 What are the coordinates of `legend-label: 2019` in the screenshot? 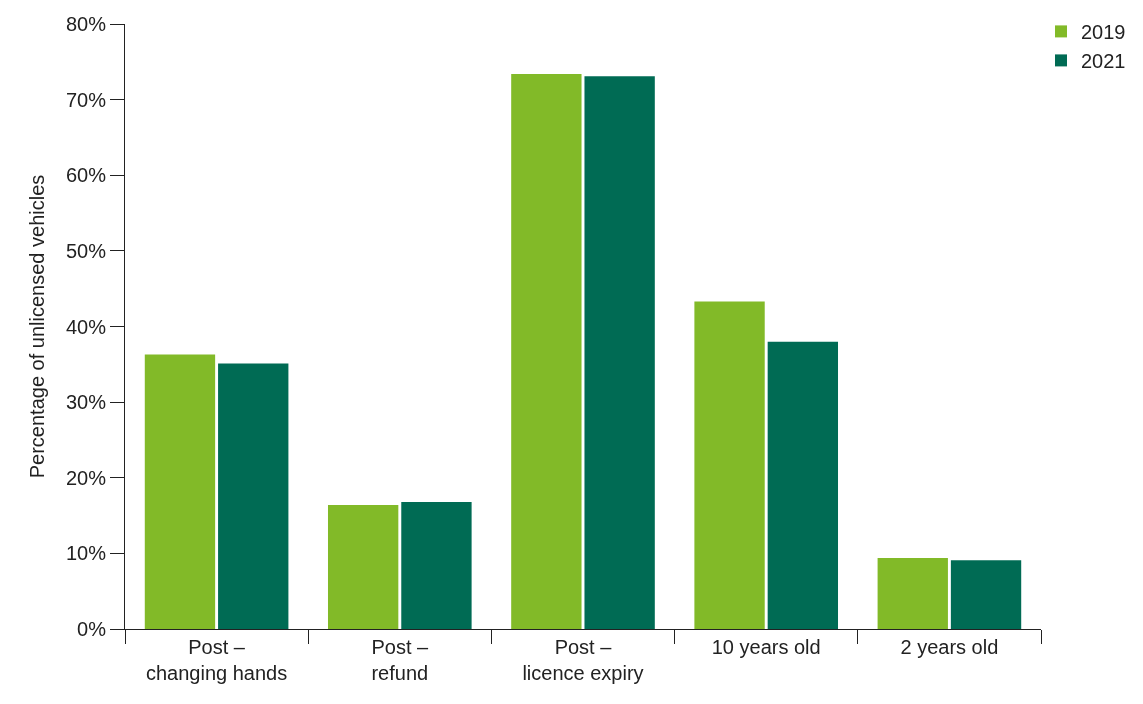 It's located at (1103, 32).